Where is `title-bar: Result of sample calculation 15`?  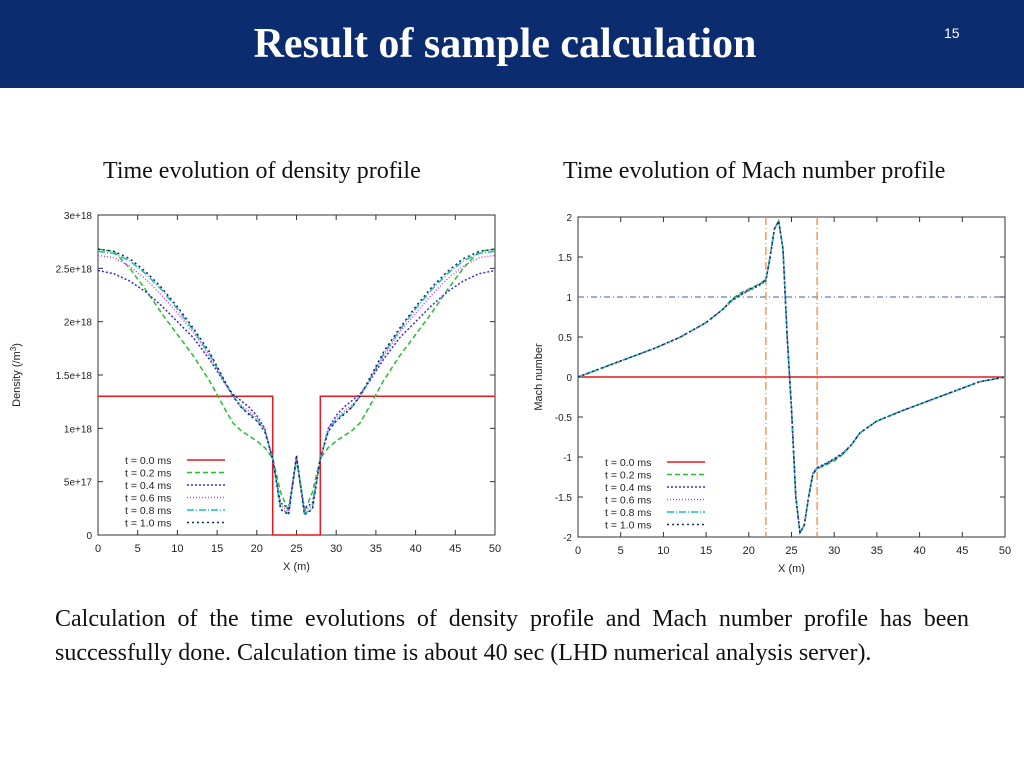
title-bar: Result of sample calculation 15 is located at coordinates (512, 44).